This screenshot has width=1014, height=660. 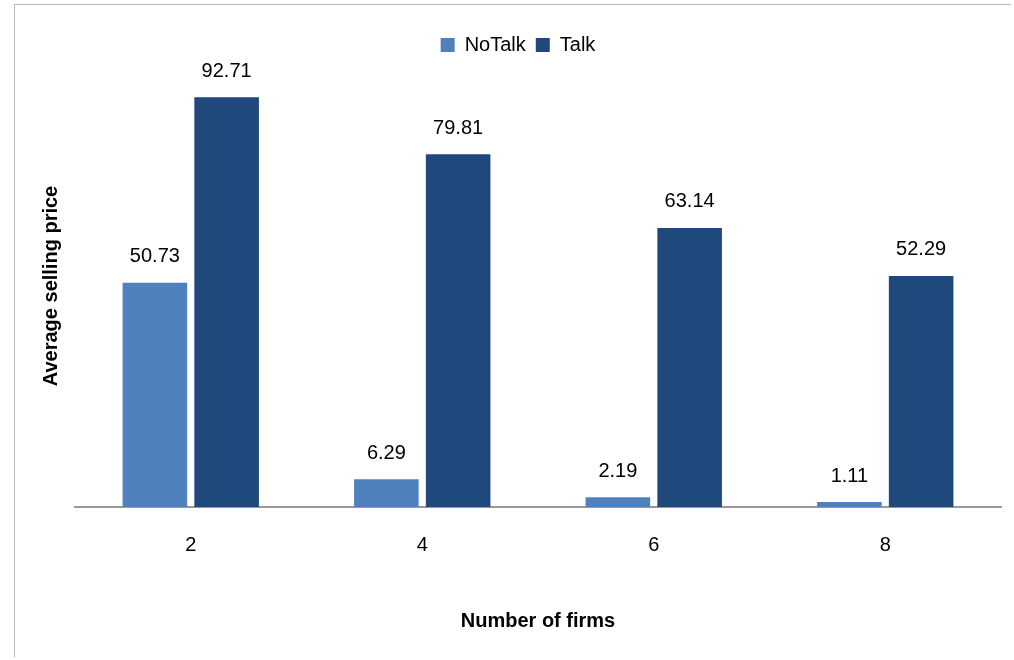 What do you see at coordinates (495, 43) in the screenshot?
I see `legend-label: NoTalk` at bounding box center [495, 43].